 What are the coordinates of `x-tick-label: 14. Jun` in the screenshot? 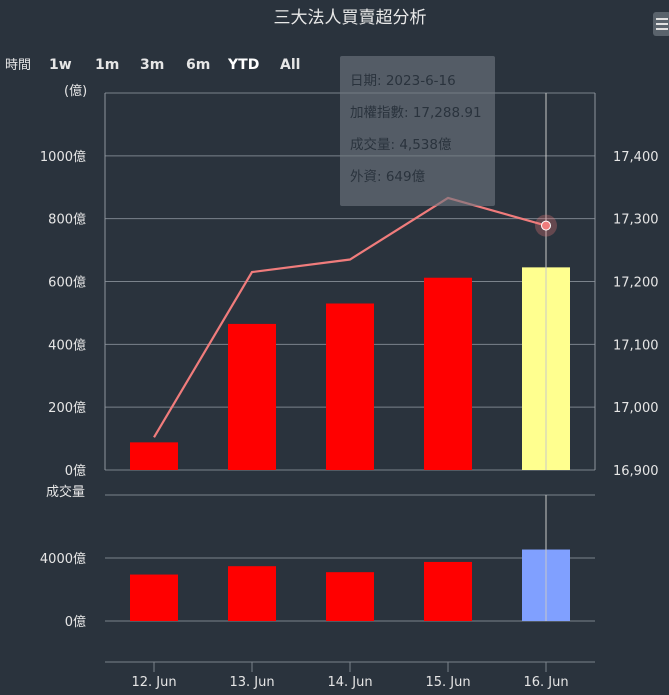 It's located at (349, 682).